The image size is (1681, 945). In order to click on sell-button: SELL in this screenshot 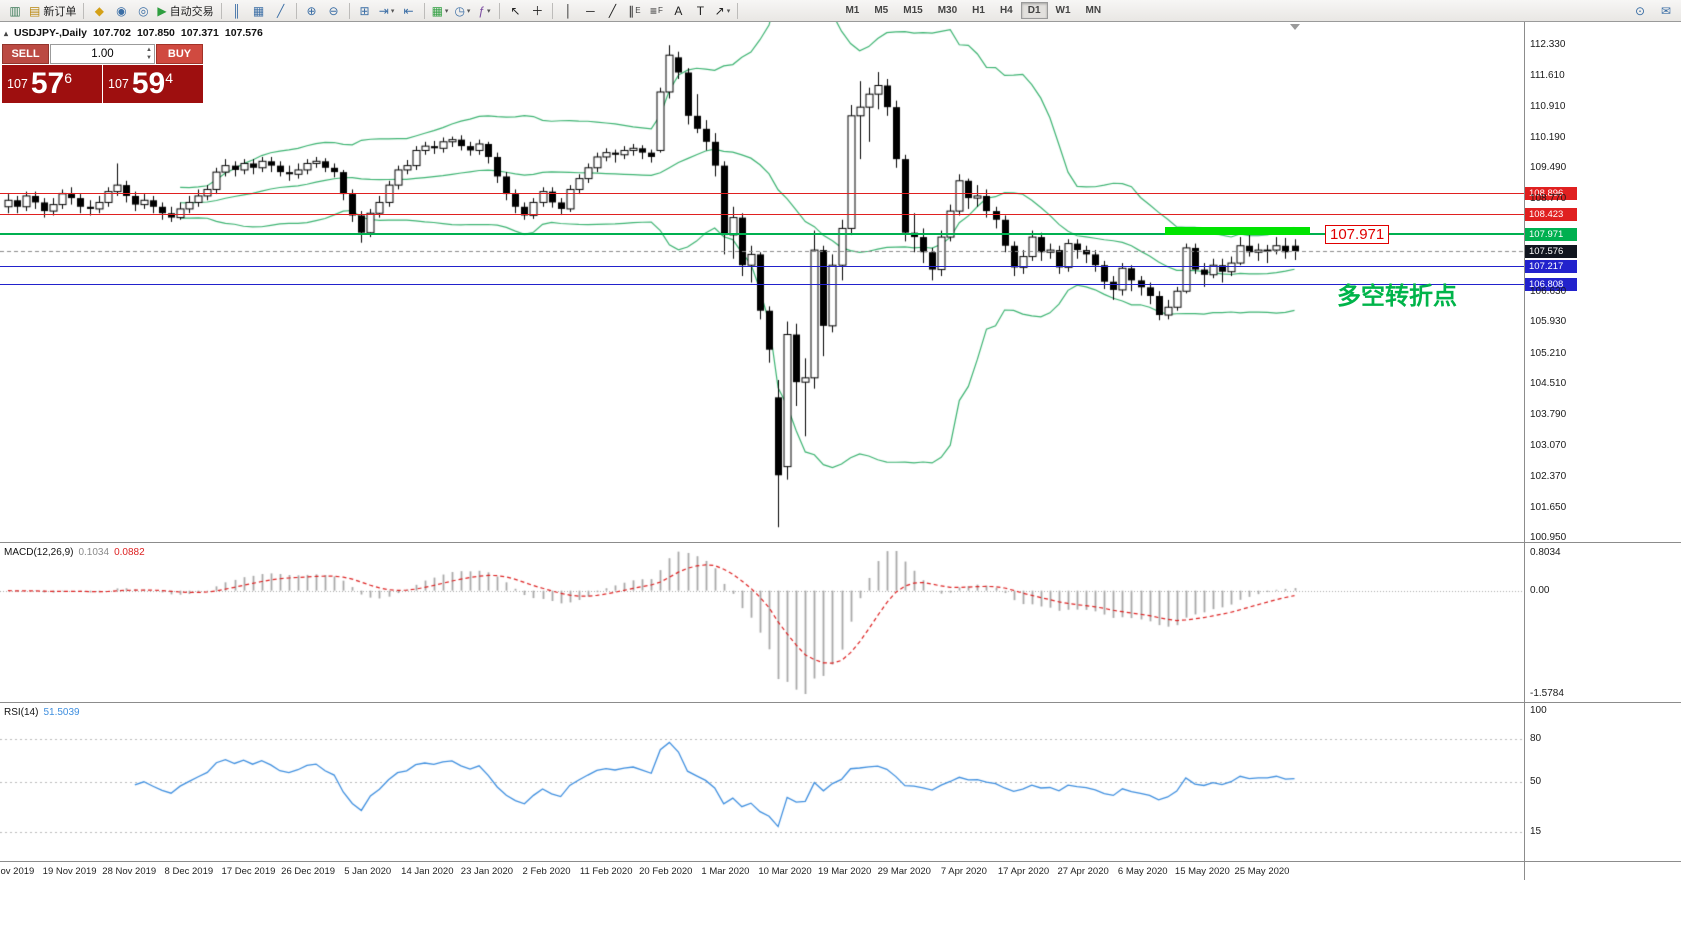, I will do `click(25, 54)`.